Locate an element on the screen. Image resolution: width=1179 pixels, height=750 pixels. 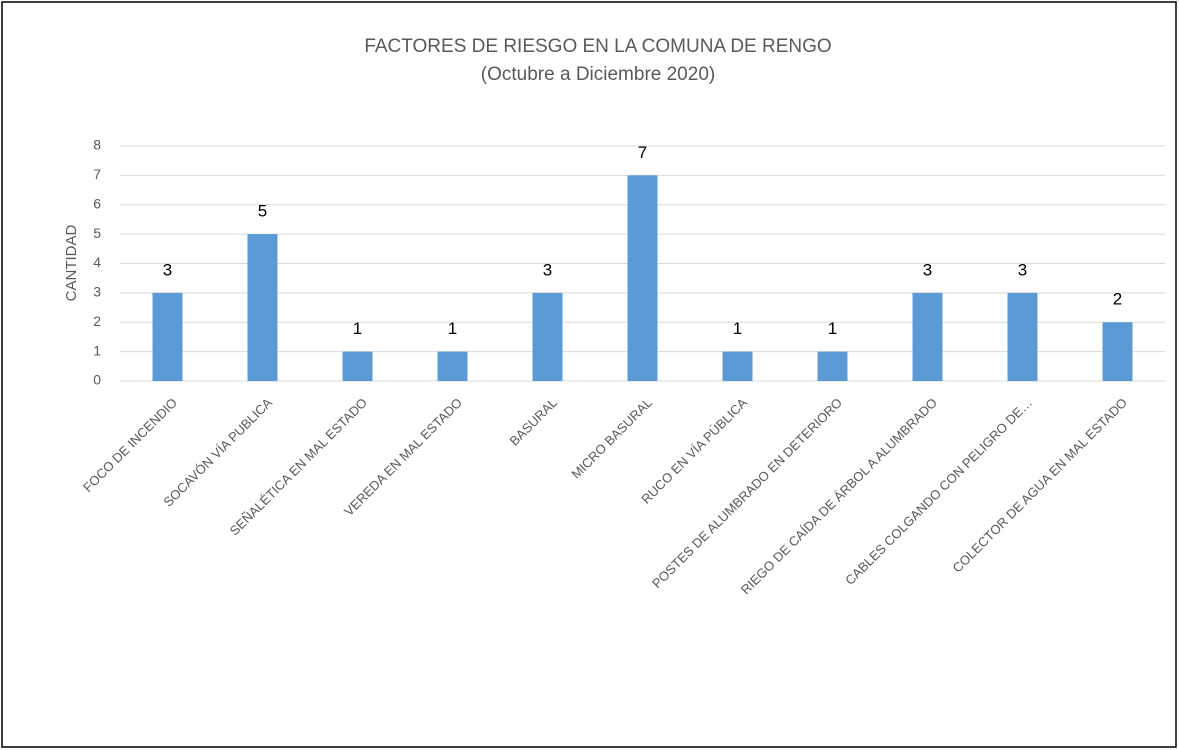
value-label: 7 is located at coordinates (642, 152).